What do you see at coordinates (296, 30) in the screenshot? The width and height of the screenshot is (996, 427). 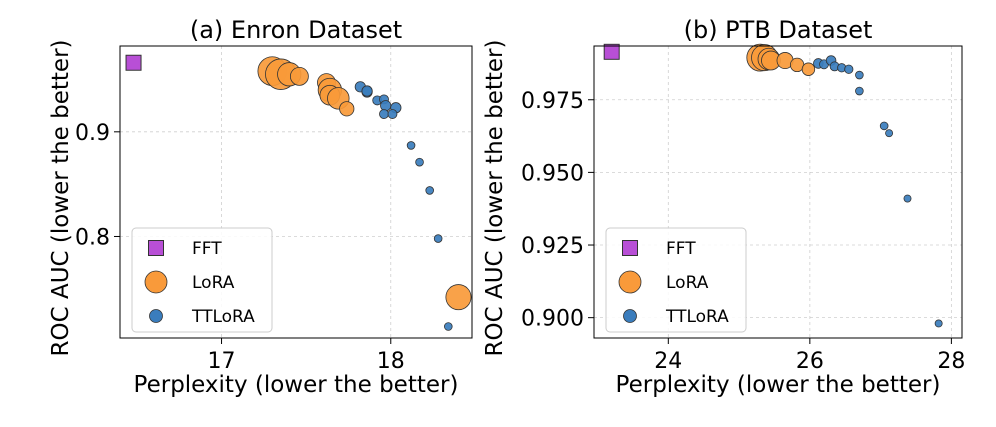 I see `chart-title: (a) Enron Dataset` at bounding box center [296, 30].